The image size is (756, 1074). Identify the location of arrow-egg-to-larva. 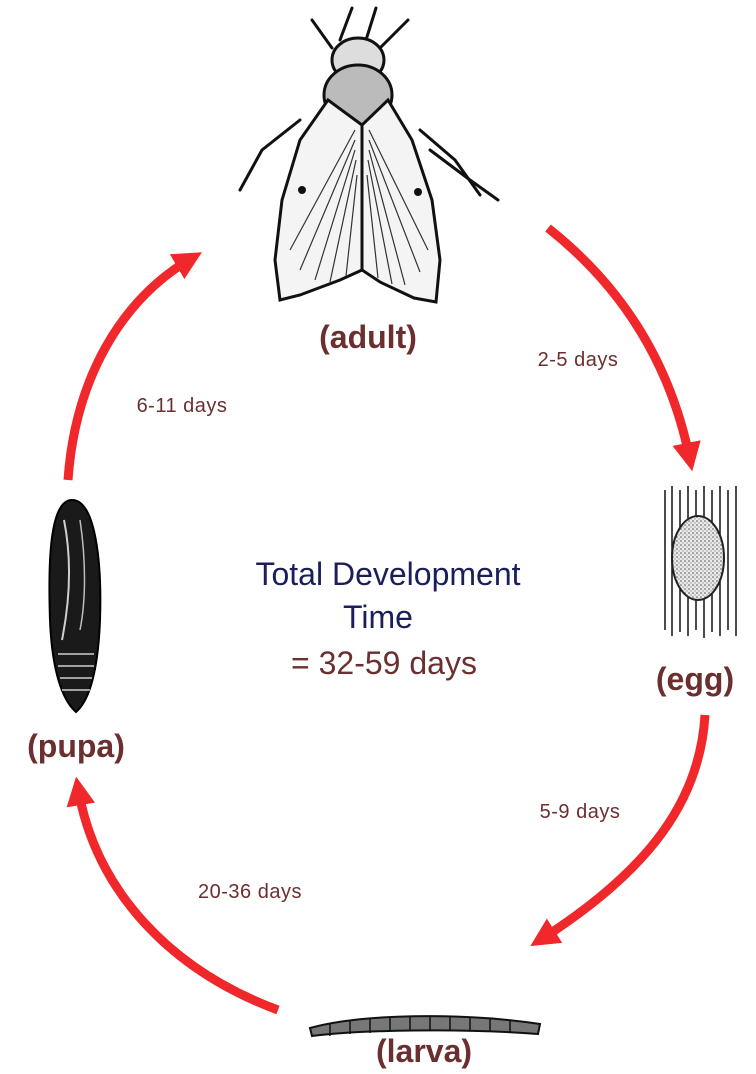
(620, 830).